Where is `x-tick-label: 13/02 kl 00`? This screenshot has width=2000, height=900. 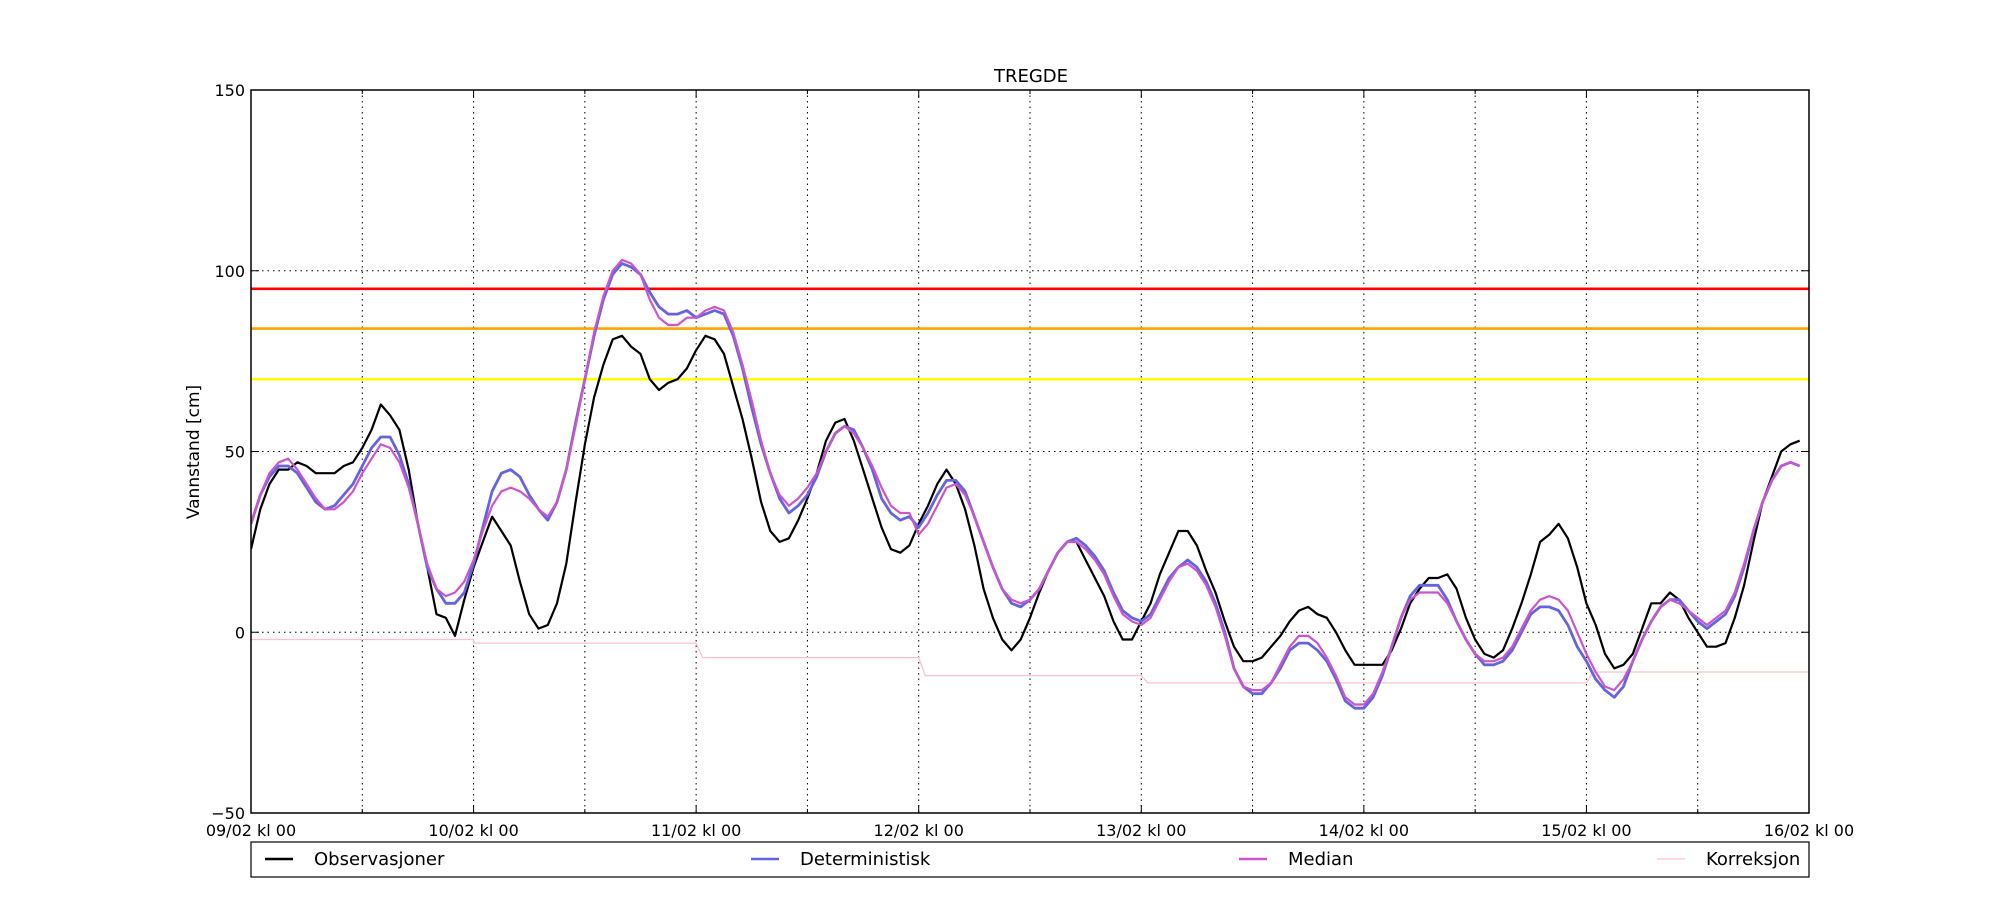
x-tick-label: 13/02 kl 00 is located at coordinates (1141, 830).